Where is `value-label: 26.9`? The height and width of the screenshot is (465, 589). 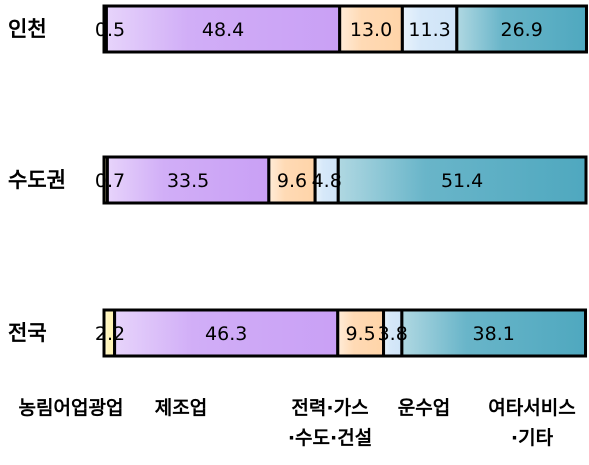 value-label: 26.9 is located at coordinates (521, 30).